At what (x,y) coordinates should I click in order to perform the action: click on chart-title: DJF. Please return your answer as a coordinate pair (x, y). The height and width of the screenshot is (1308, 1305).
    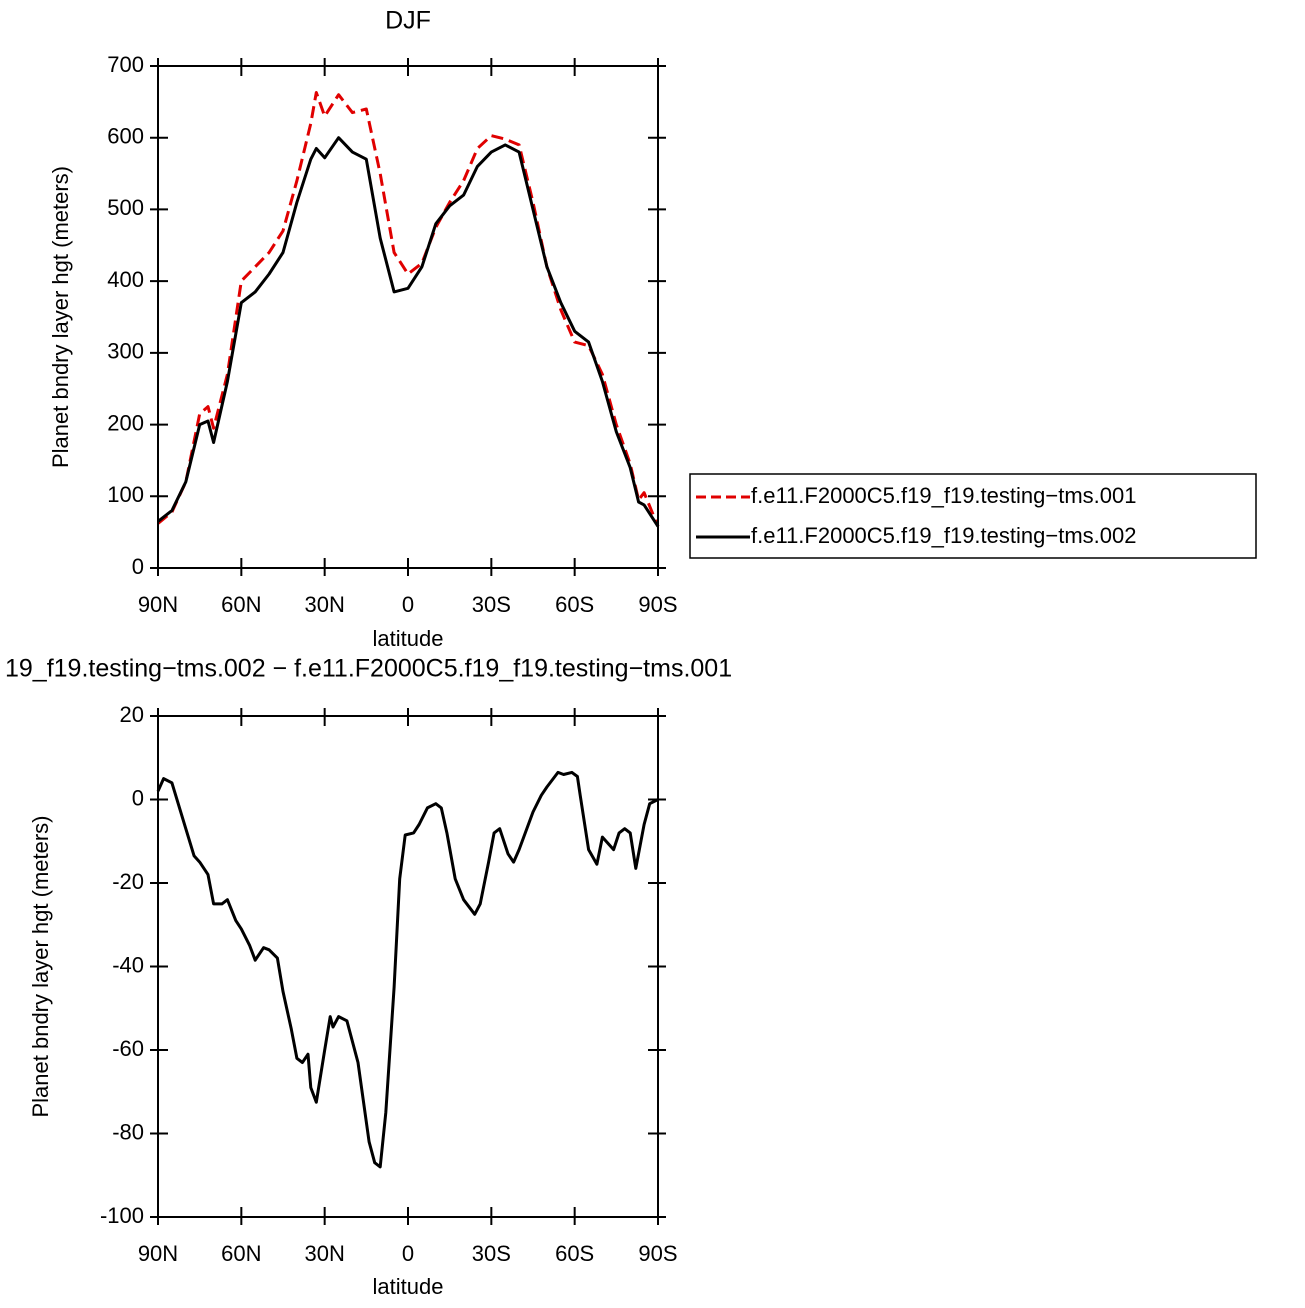
    Looking at the image, I should click on (408, 21).